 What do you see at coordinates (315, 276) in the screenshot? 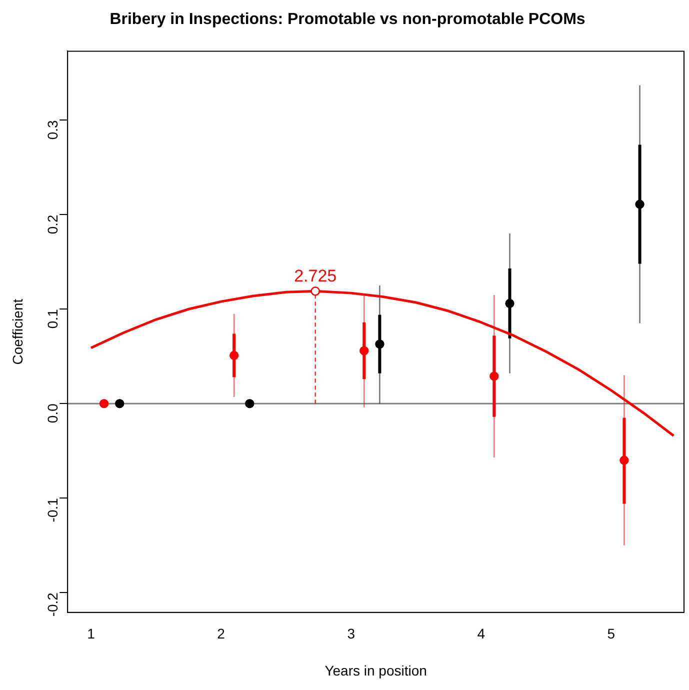
I see `annotation: 2.725` at bounding box center [315, 276].